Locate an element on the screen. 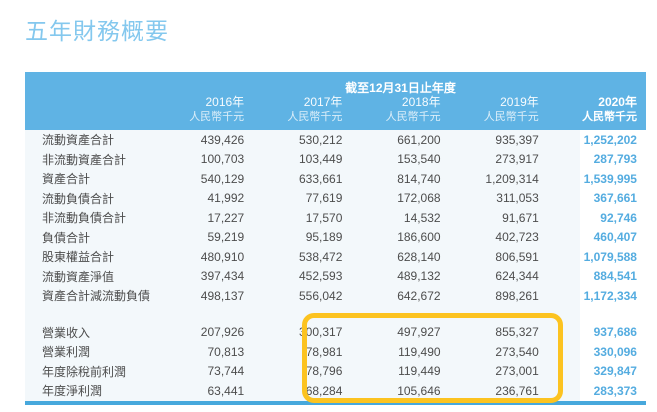  value-cell: 70,813 is located at coordinates (226, 351).